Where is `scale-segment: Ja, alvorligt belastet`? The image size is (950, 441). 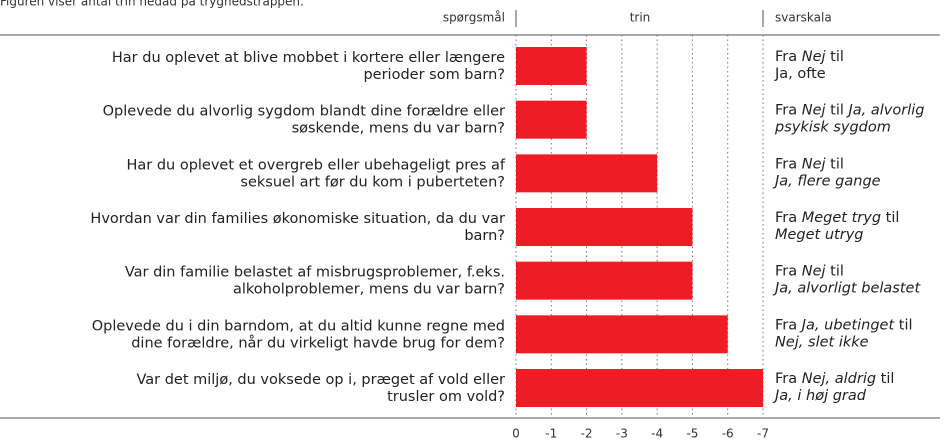
scale-segment: Ja, alvorligt belastet is located at coordinates (846, 289).